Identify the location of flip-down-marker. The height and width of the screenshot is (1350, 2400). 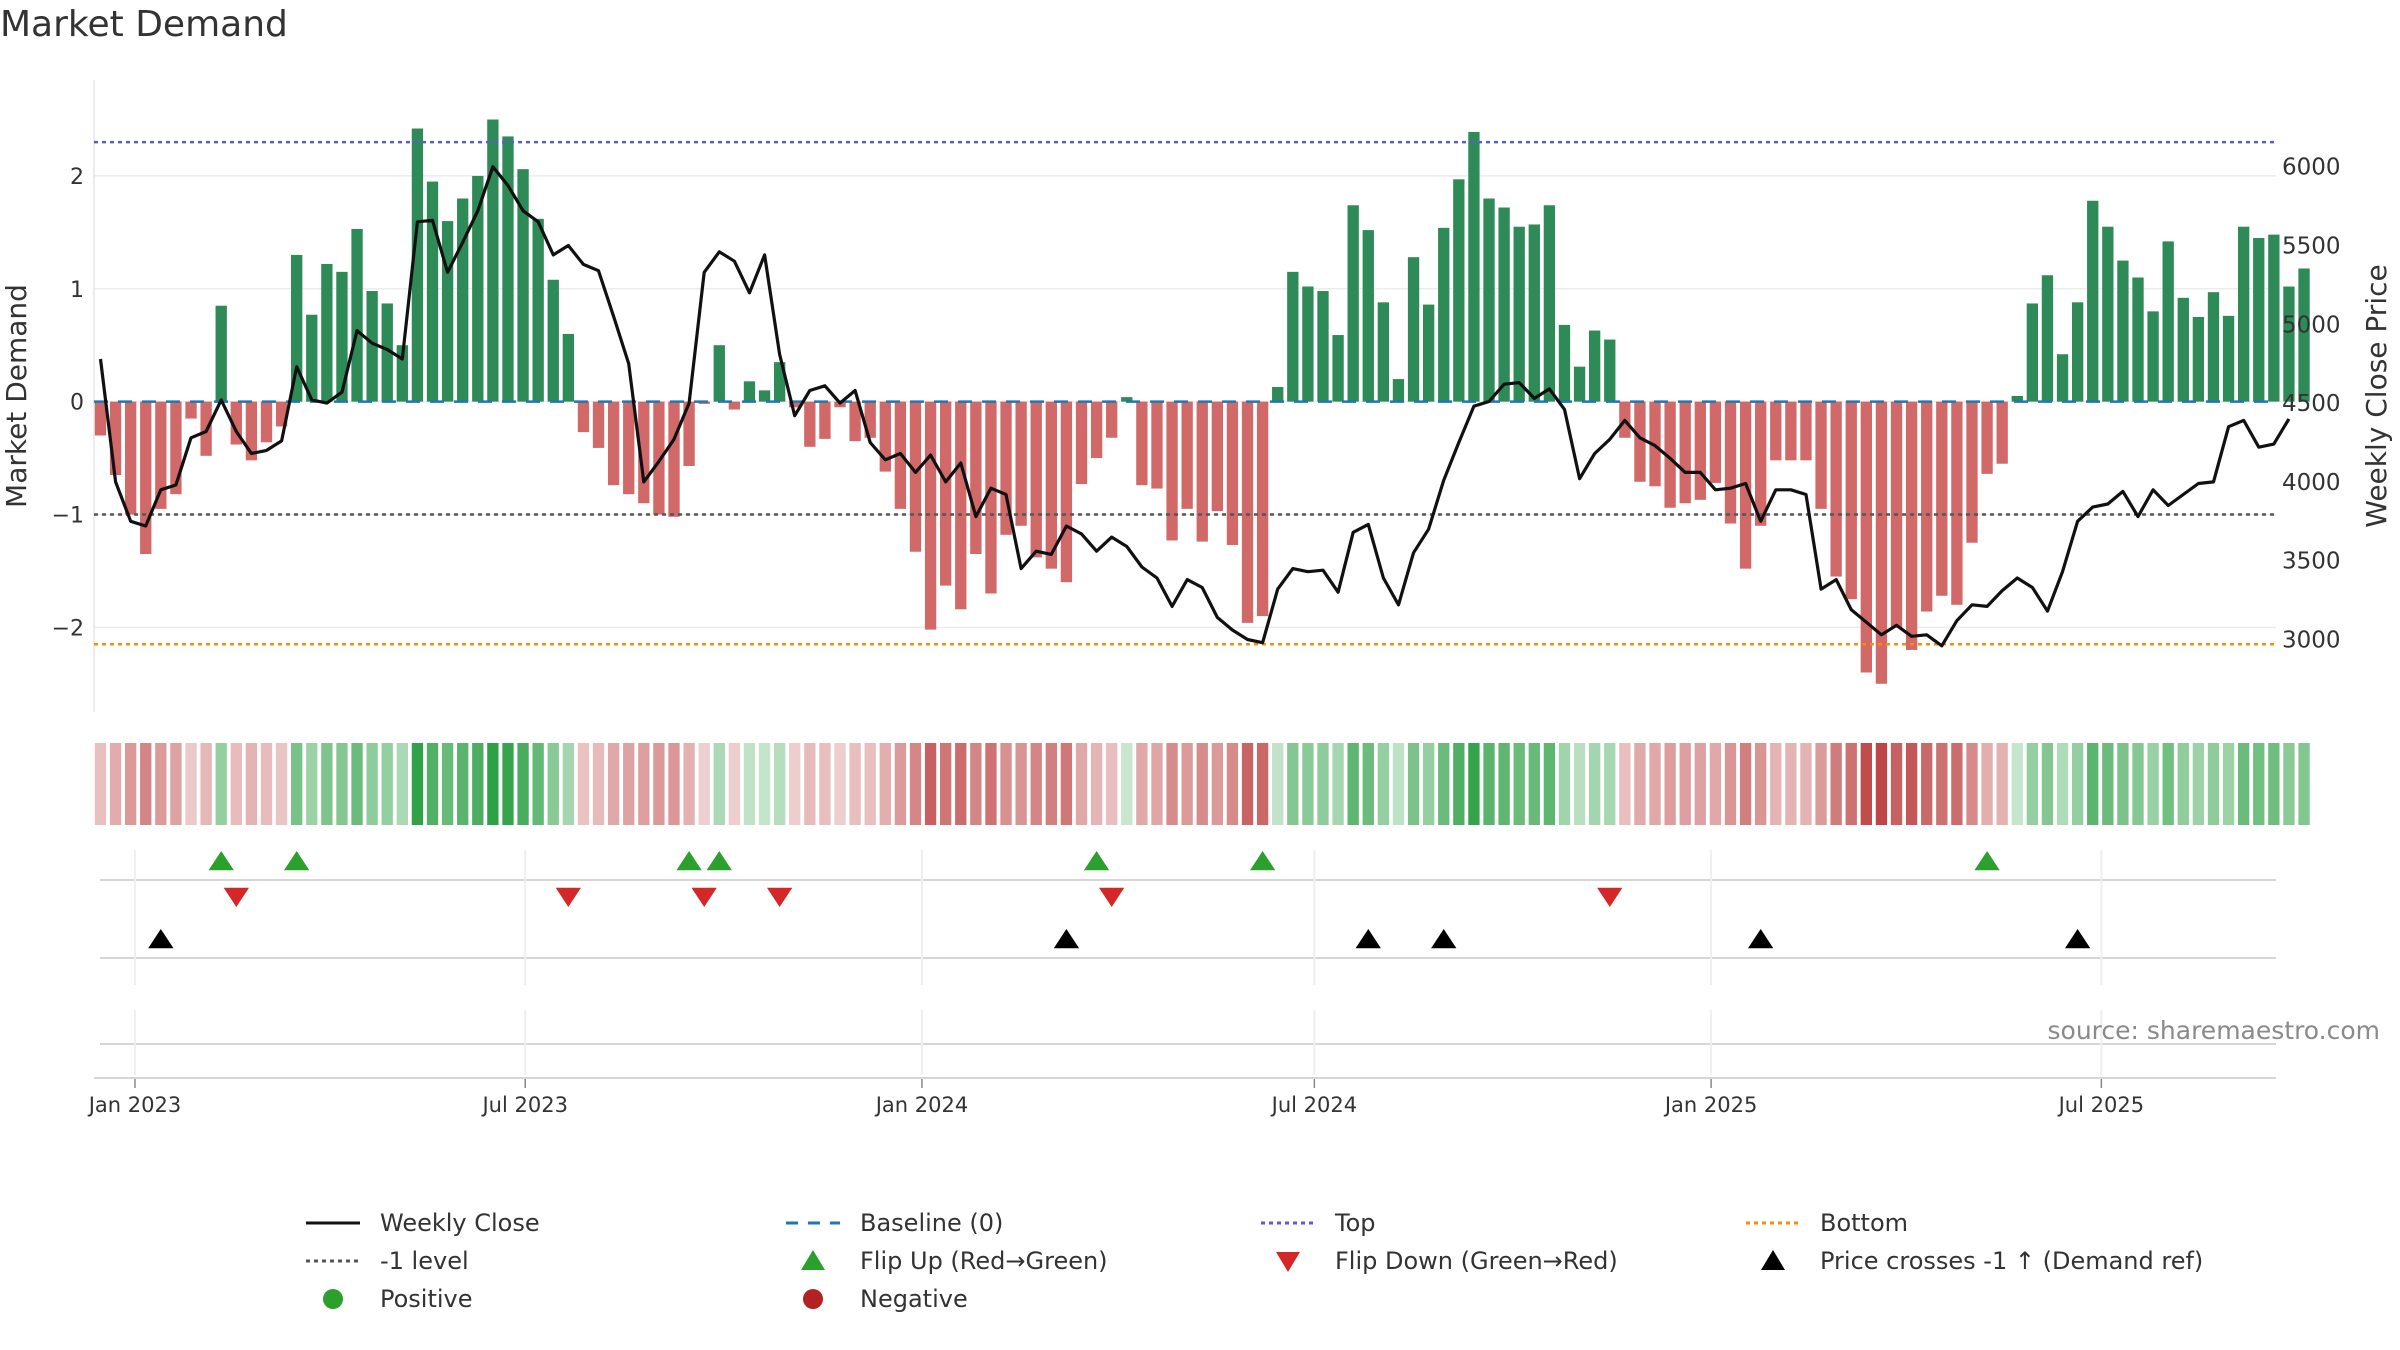
(236, 897).